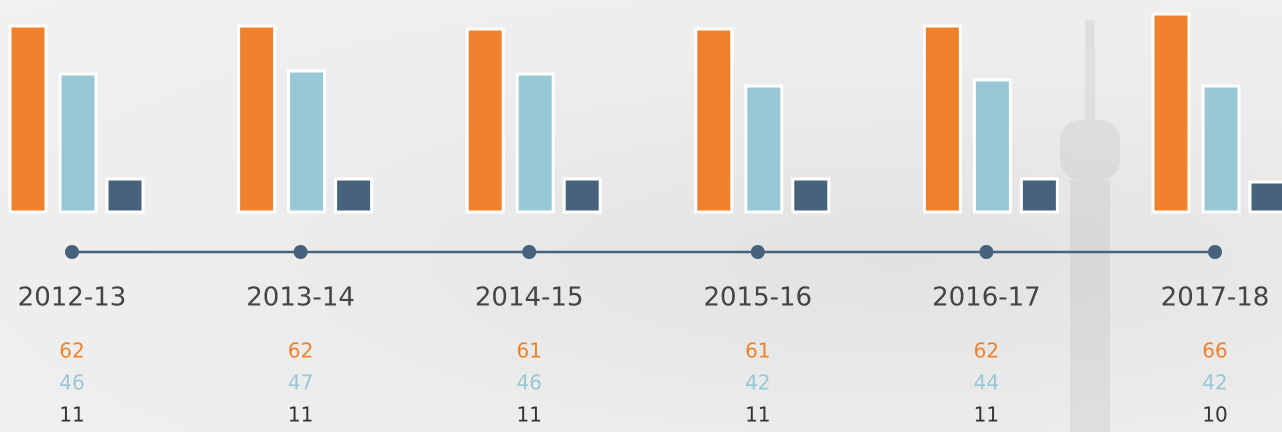  Describe the element at coordinates (300, 298) in the screenshot. I see `category-label: 2013-14` at that location.